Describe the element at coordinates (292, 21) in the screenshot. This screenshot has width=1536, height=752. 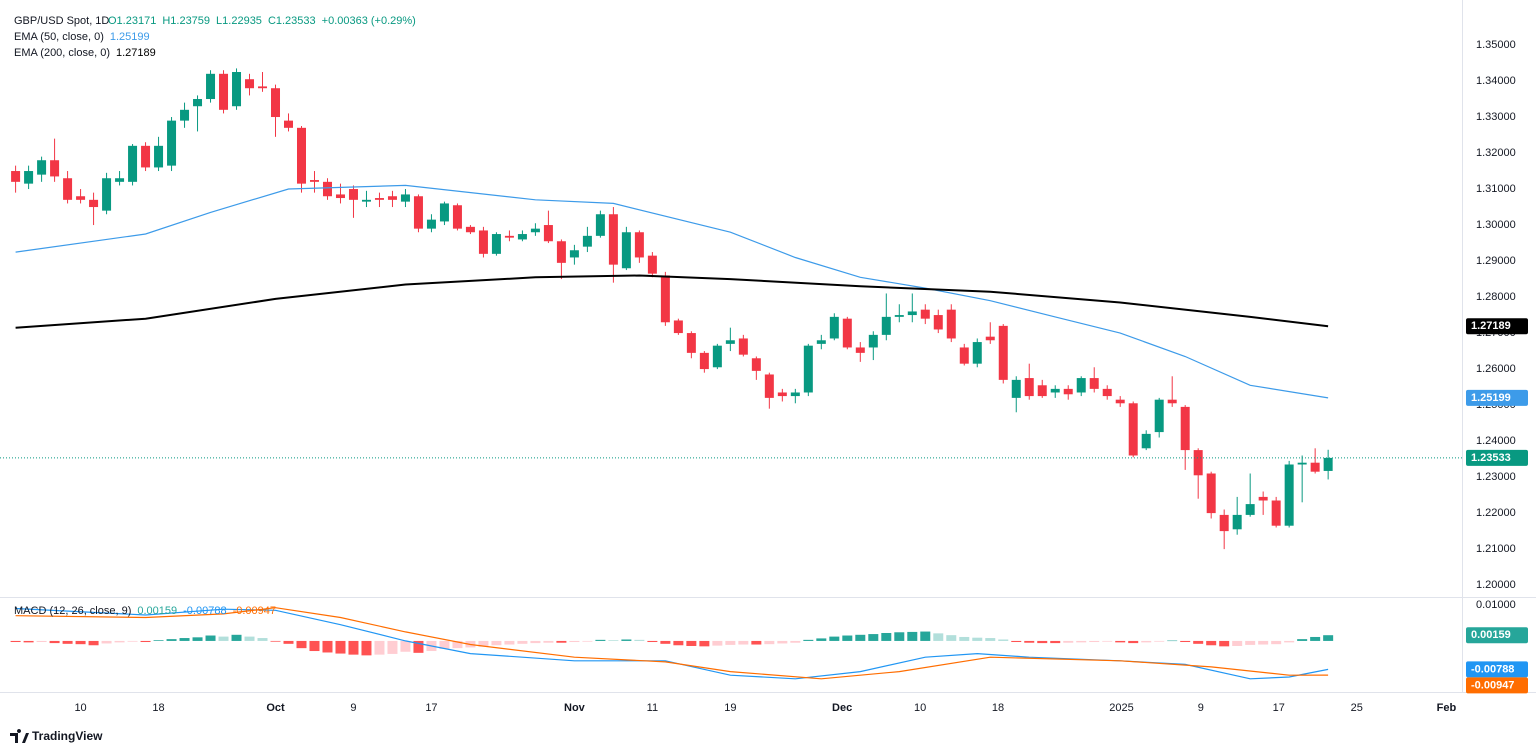
I see `legend-text: C1.23533` at that location.